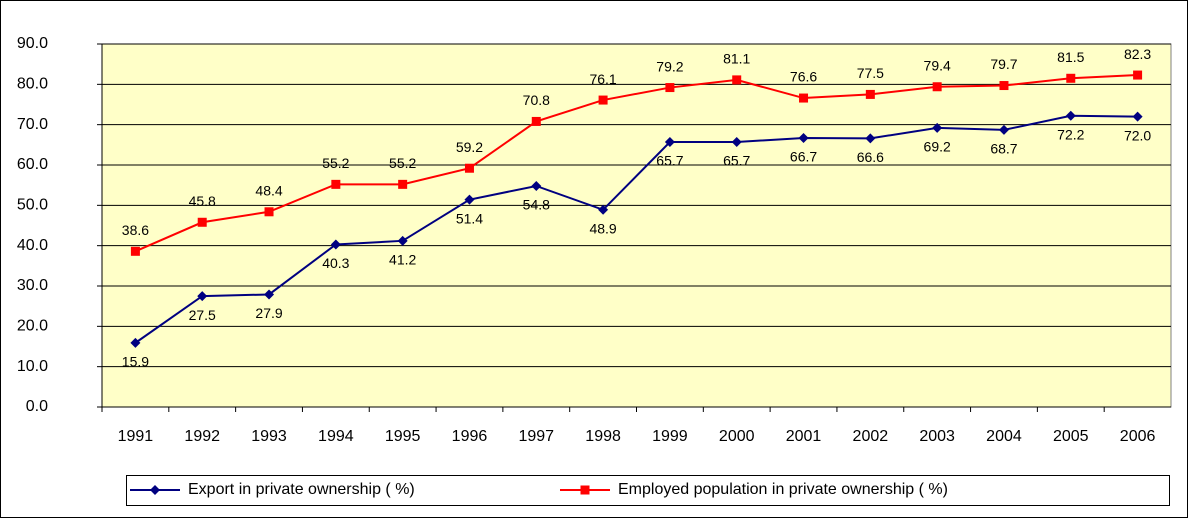 The width and height of the screenshot is (1189, 519). I want to click on data-label: 72.0, so click(1137, 135).